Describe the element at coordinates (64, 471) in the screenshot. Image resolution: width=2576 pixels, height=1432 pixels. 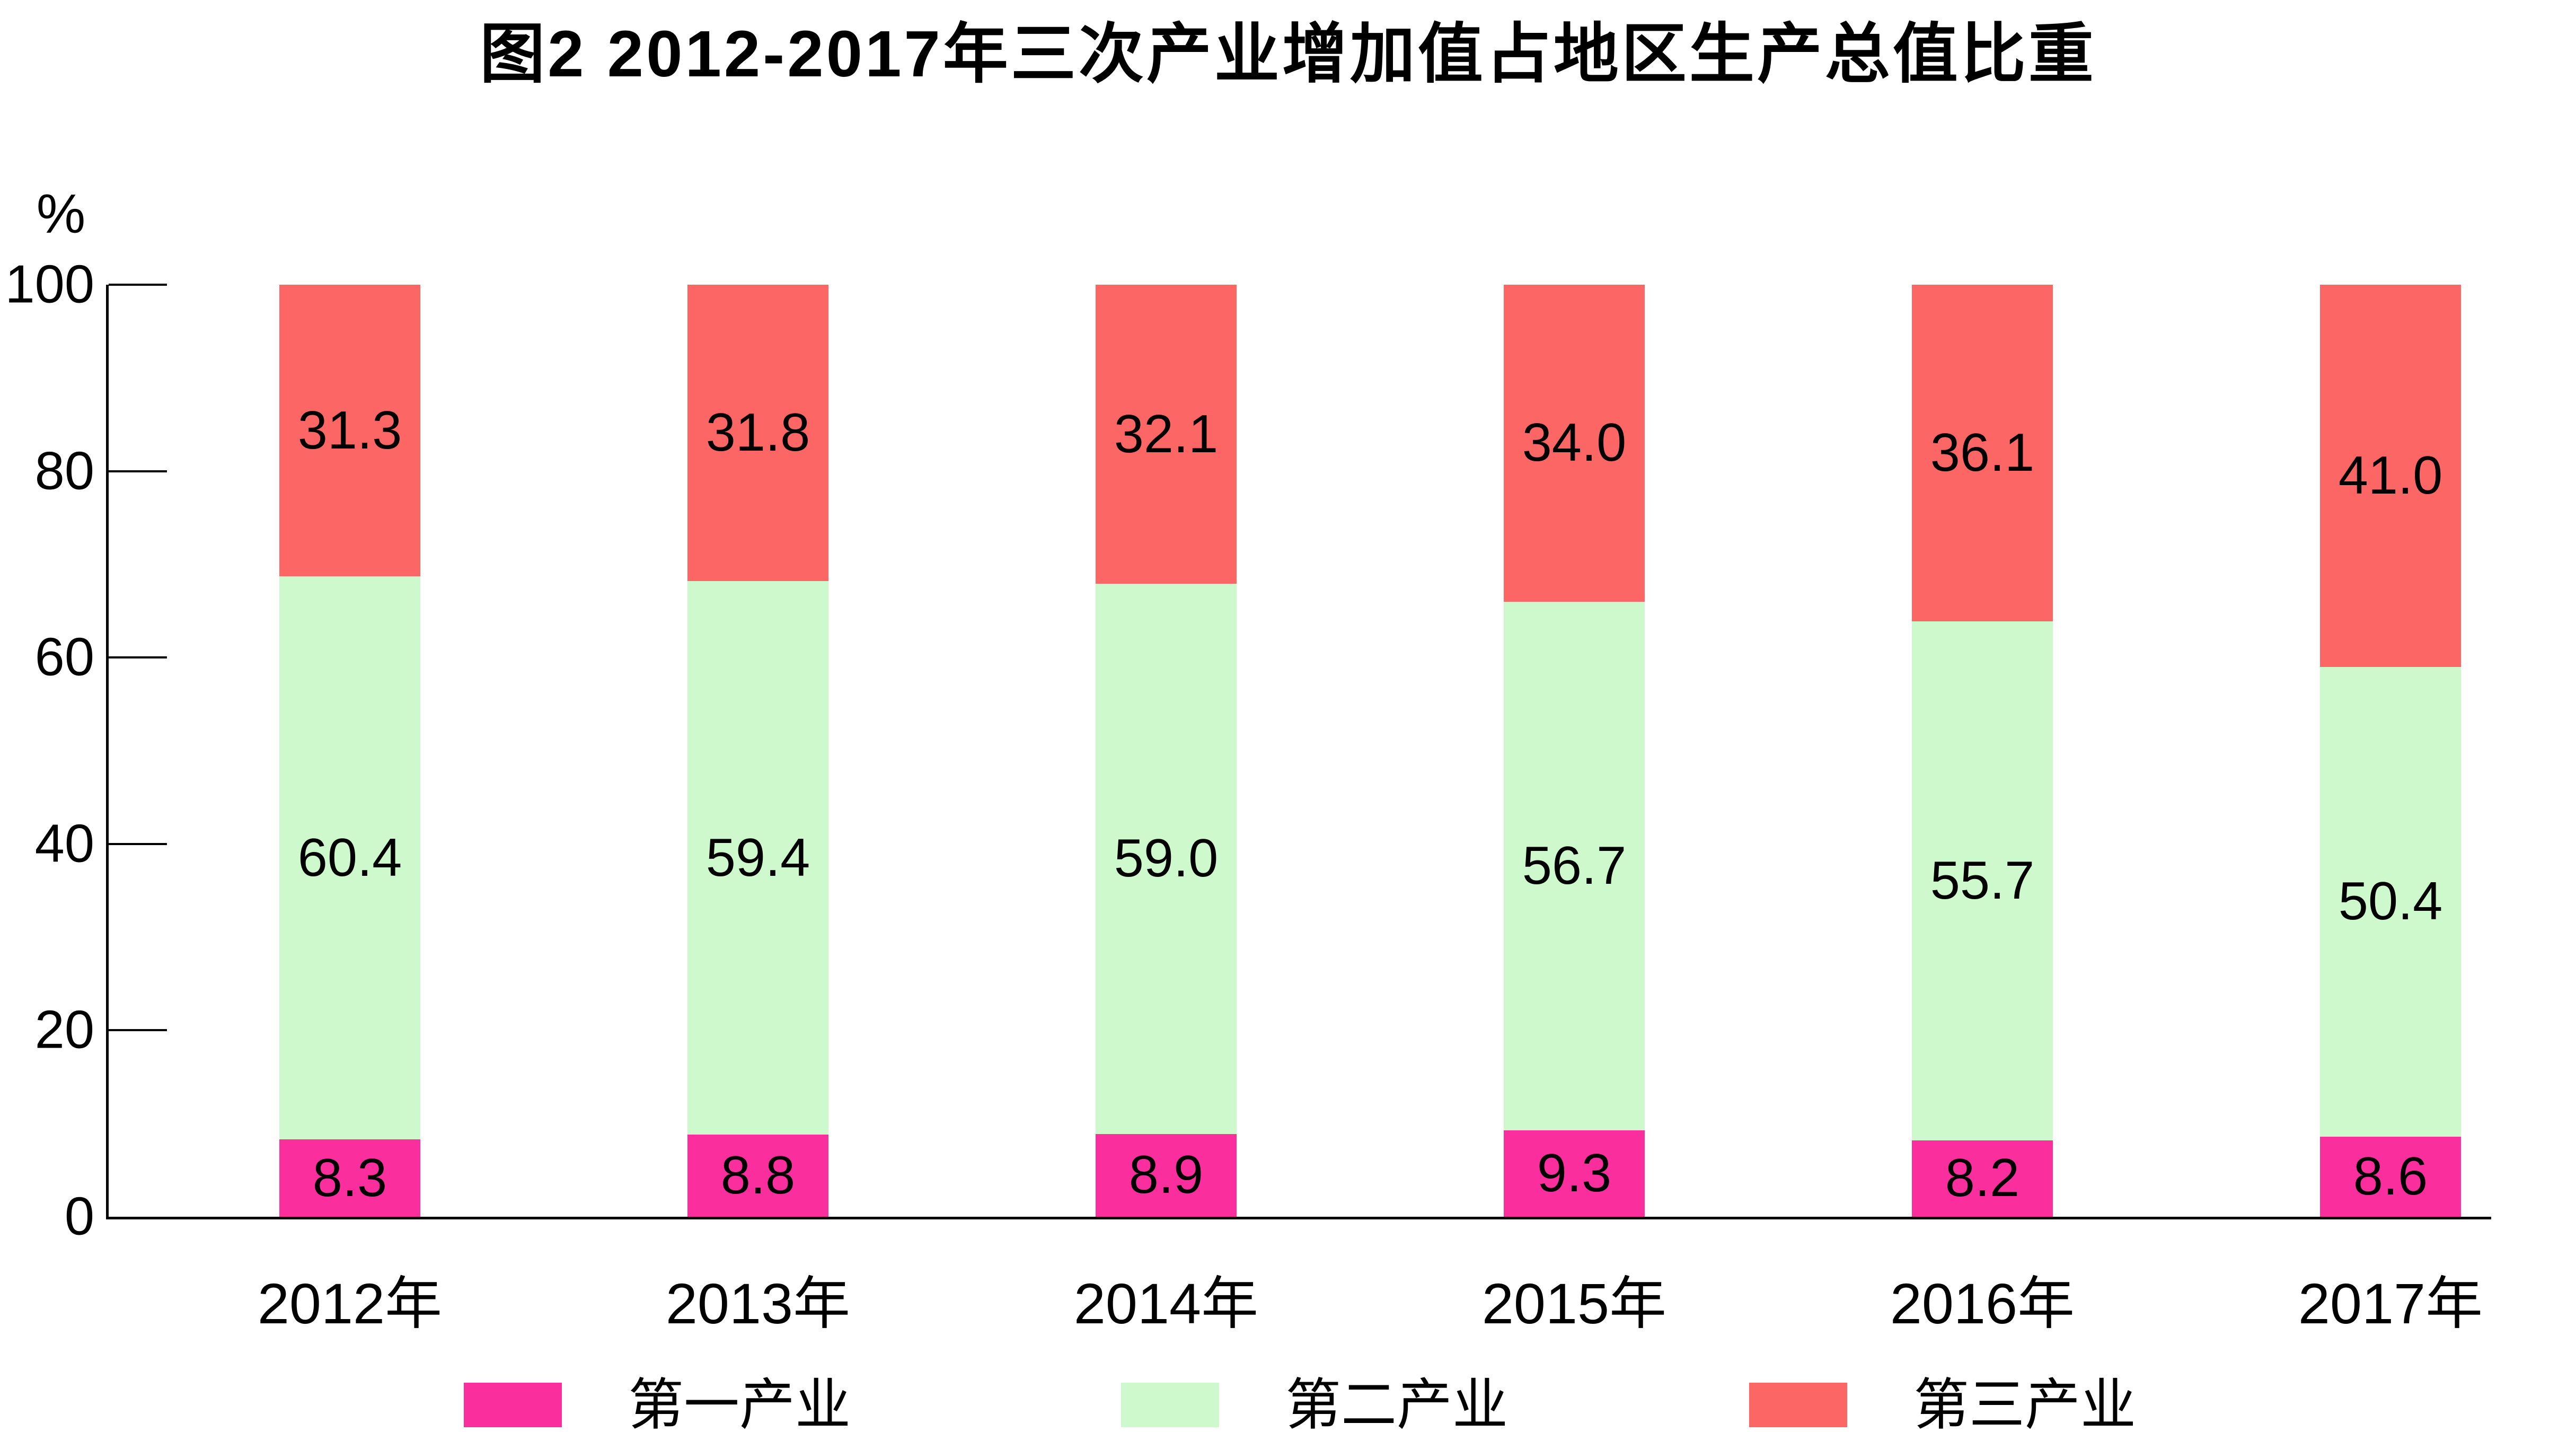
I see `y-tick-label: 80` at that location.